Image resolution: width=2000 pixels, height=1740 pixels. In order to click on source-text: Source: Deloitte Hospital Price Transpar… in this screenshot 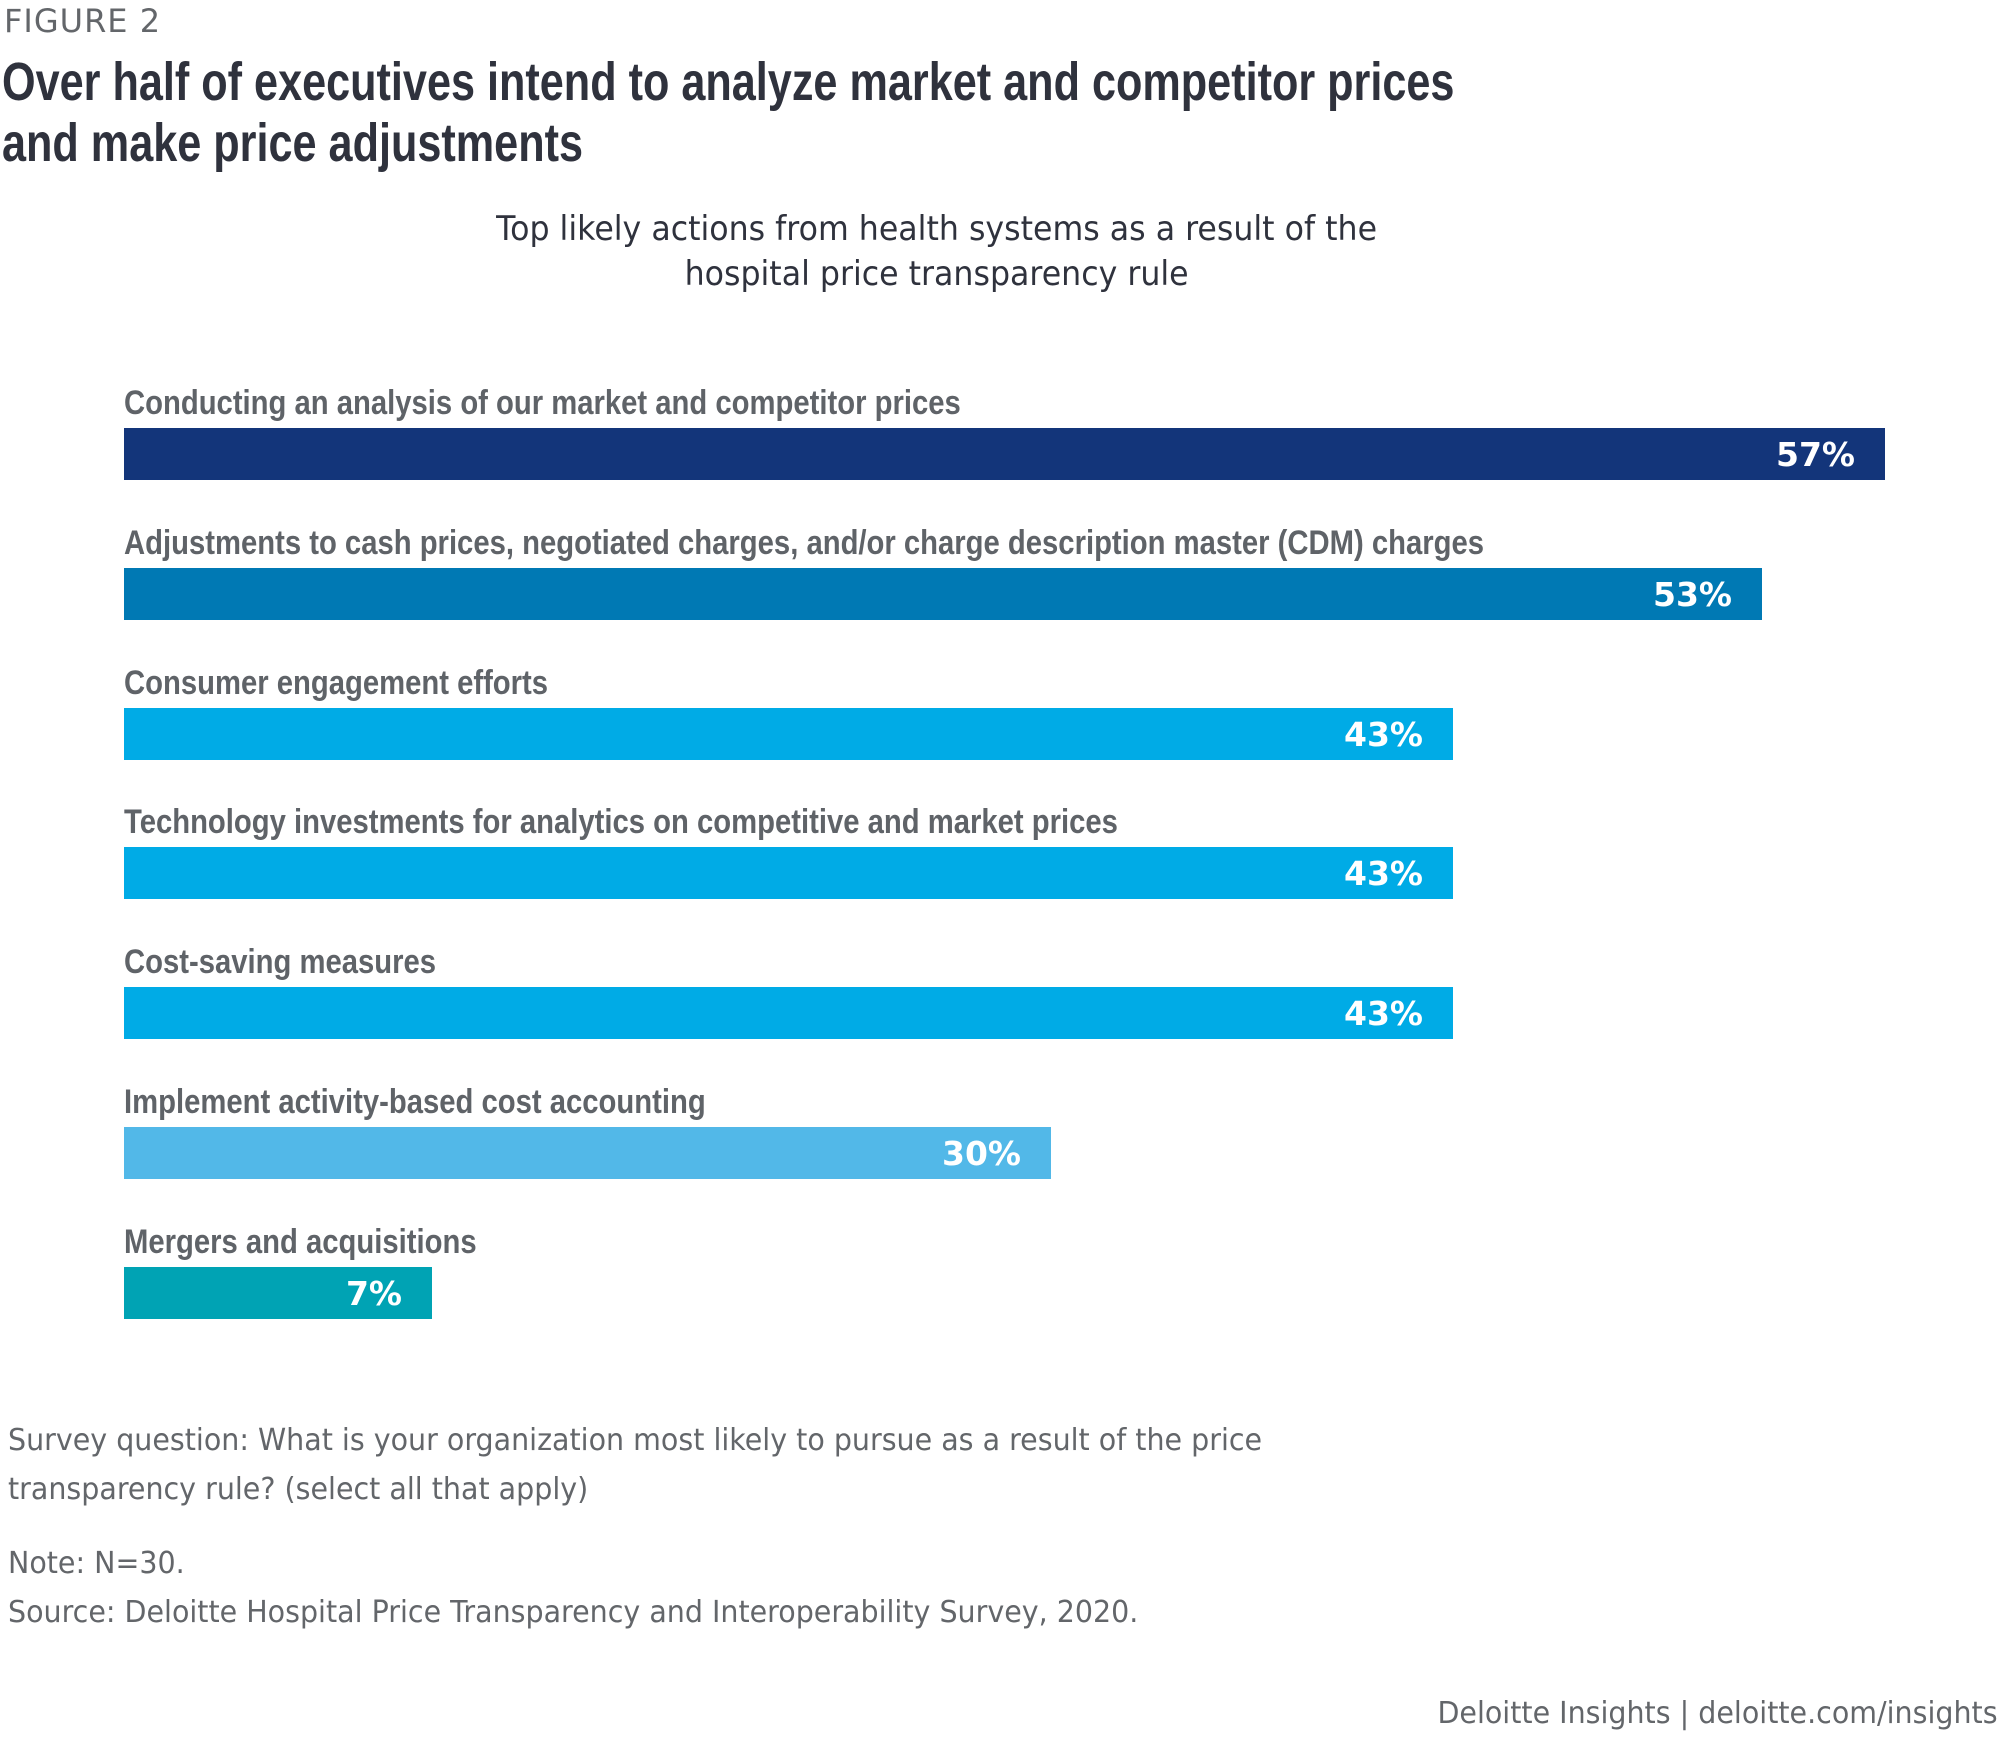, I will do `click(573, 1612)`.